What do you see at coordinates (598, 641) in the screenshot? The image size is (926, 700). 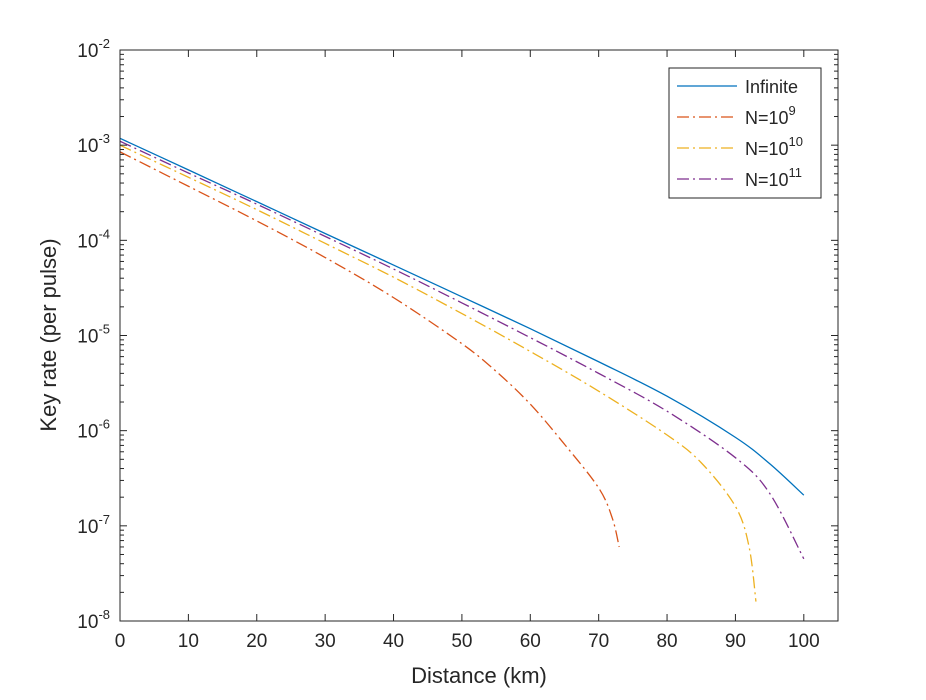 I see `x-tick-label: 70` at bounding box center [598, 641].